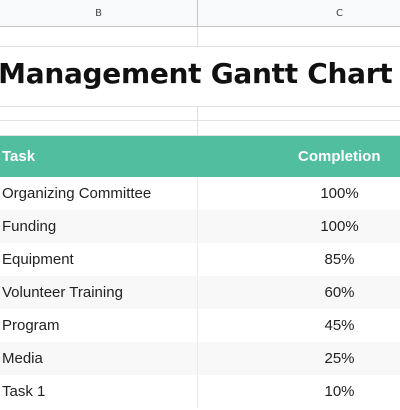 Image resolution: width=400 pixels, height=410 pixels. What do you see at coordinates (38, 259) in the screenshot?
I see `task-cell: Equipment` at bounding box center [38, 259].